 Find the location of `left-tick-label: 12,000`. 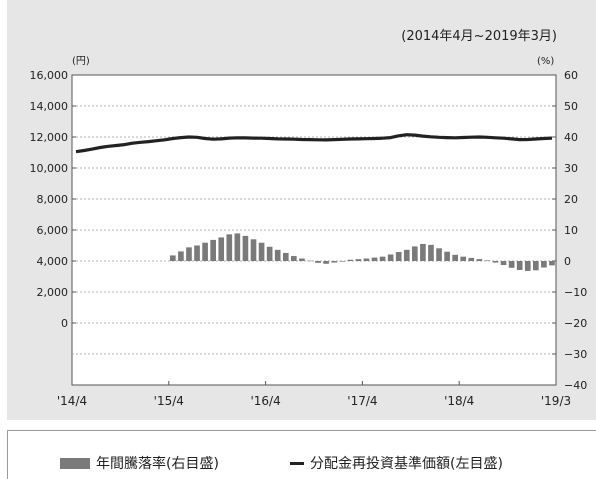

left-tick-label: 12,000 is located at coordinates (49, 137).